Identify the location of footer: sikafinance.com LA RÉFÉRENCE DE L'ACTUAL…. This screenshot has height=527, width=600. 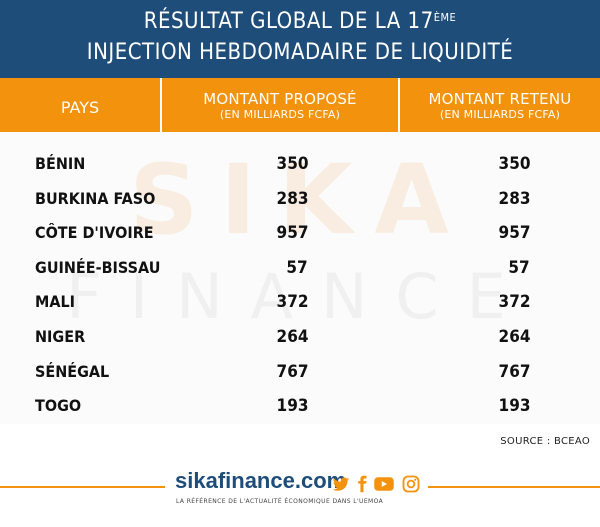
(300, 496).